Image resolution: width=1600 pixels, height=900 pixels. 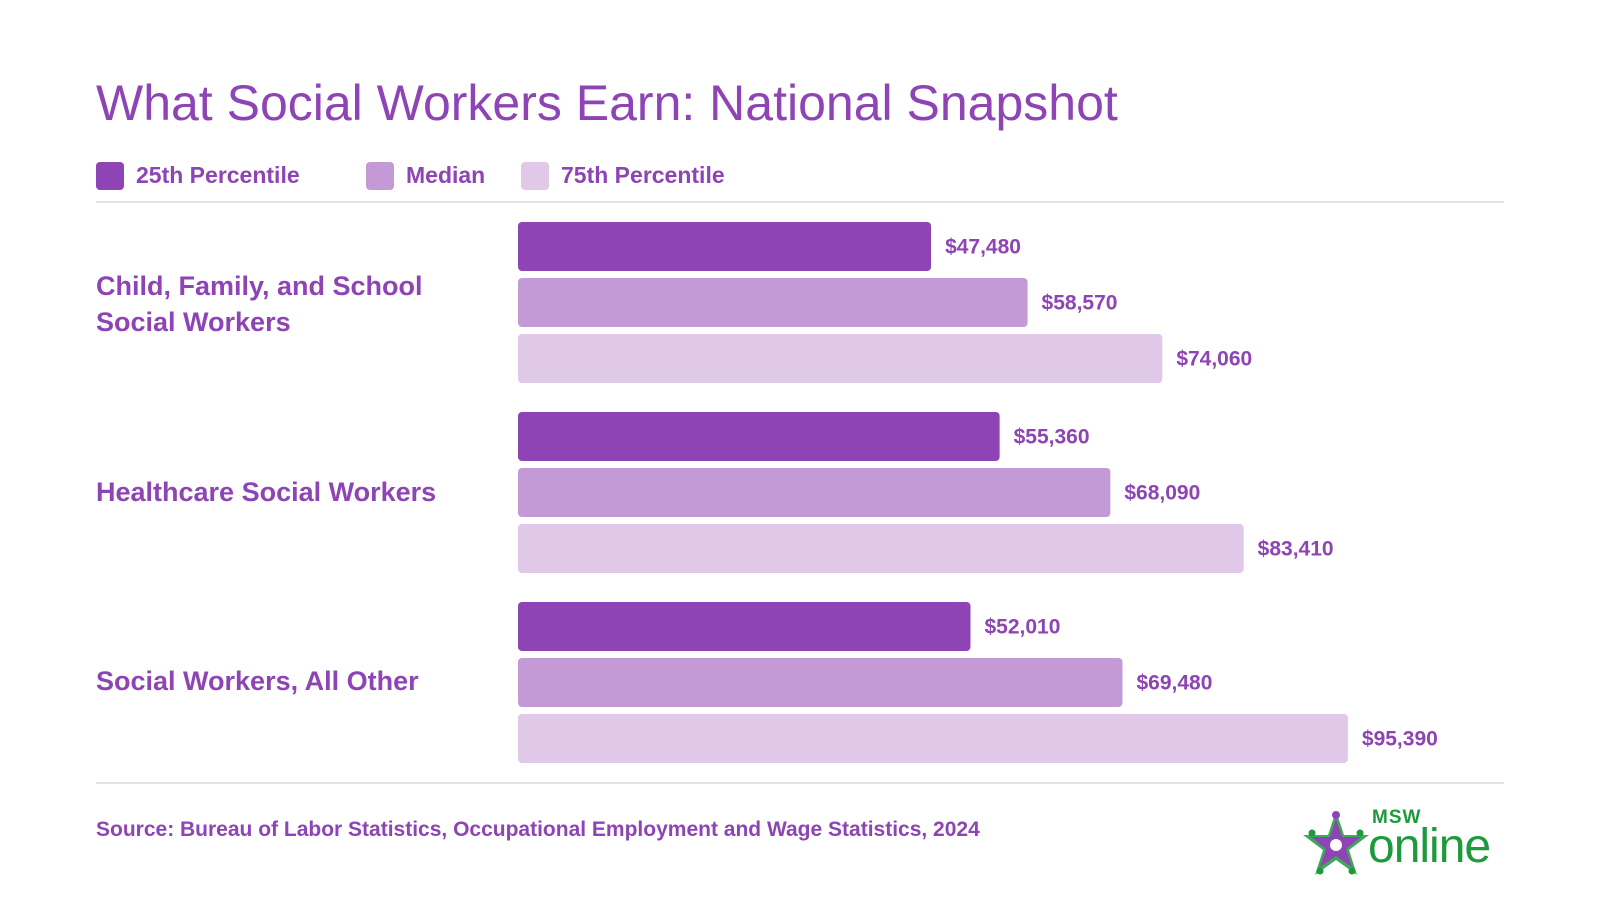 I want to click on bar-child-family-school-75th, so click(x=840, y=358).